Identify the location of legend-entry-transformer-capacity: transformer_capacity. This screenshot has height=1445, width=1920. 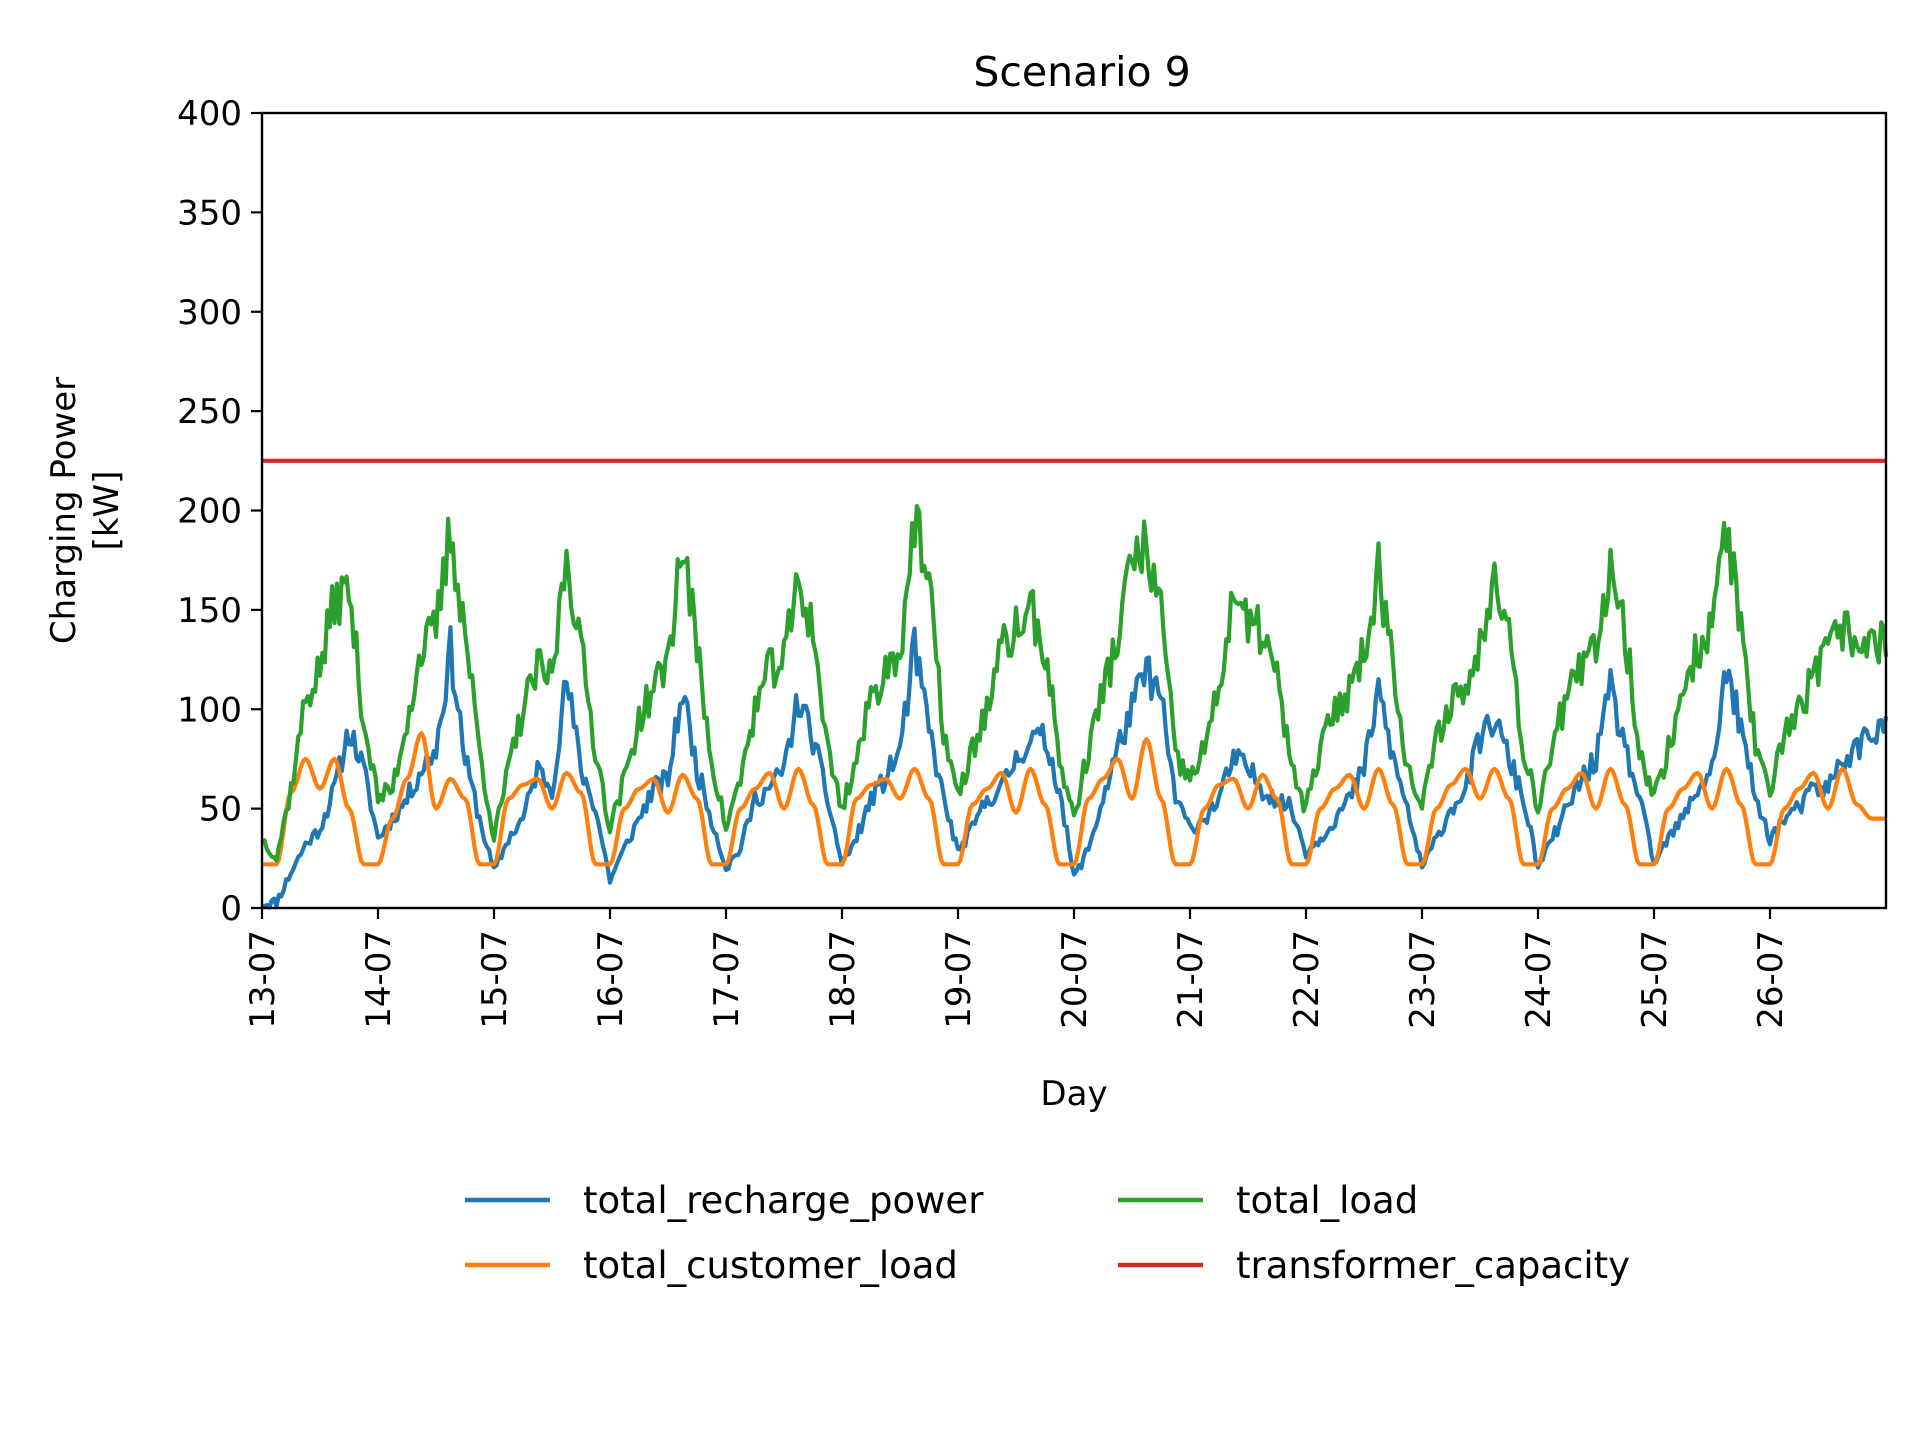
(1374, 1265).